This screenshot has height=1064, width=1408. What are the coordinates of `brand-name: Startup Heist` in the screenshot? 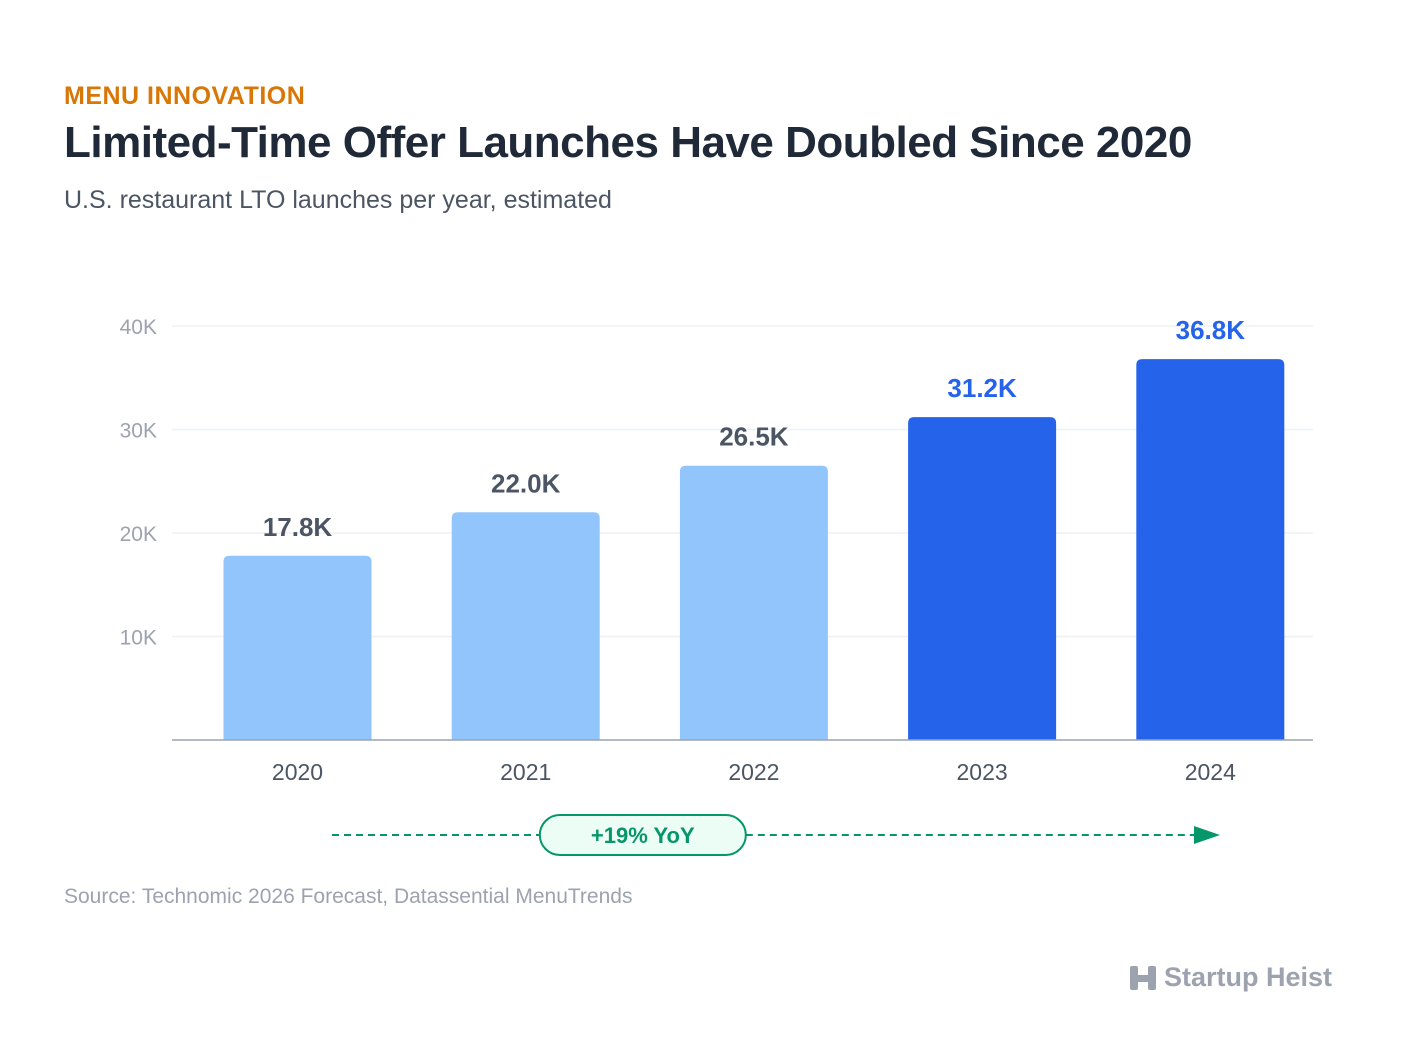 It's located at (1248, 977).